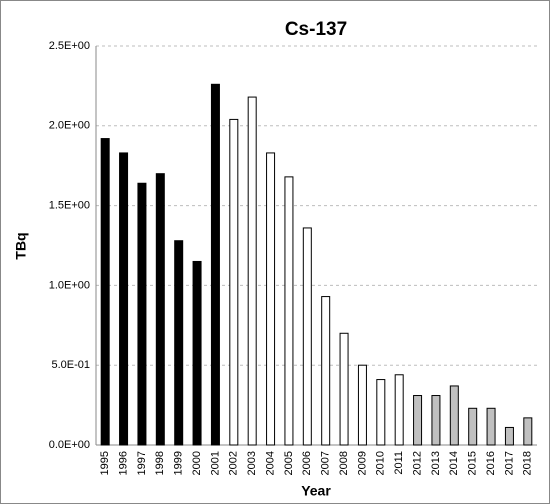 Image resolution: width=550 pixels, height=504 pixels. I want to click on x-tick-label: 2000, so click(197, 463).